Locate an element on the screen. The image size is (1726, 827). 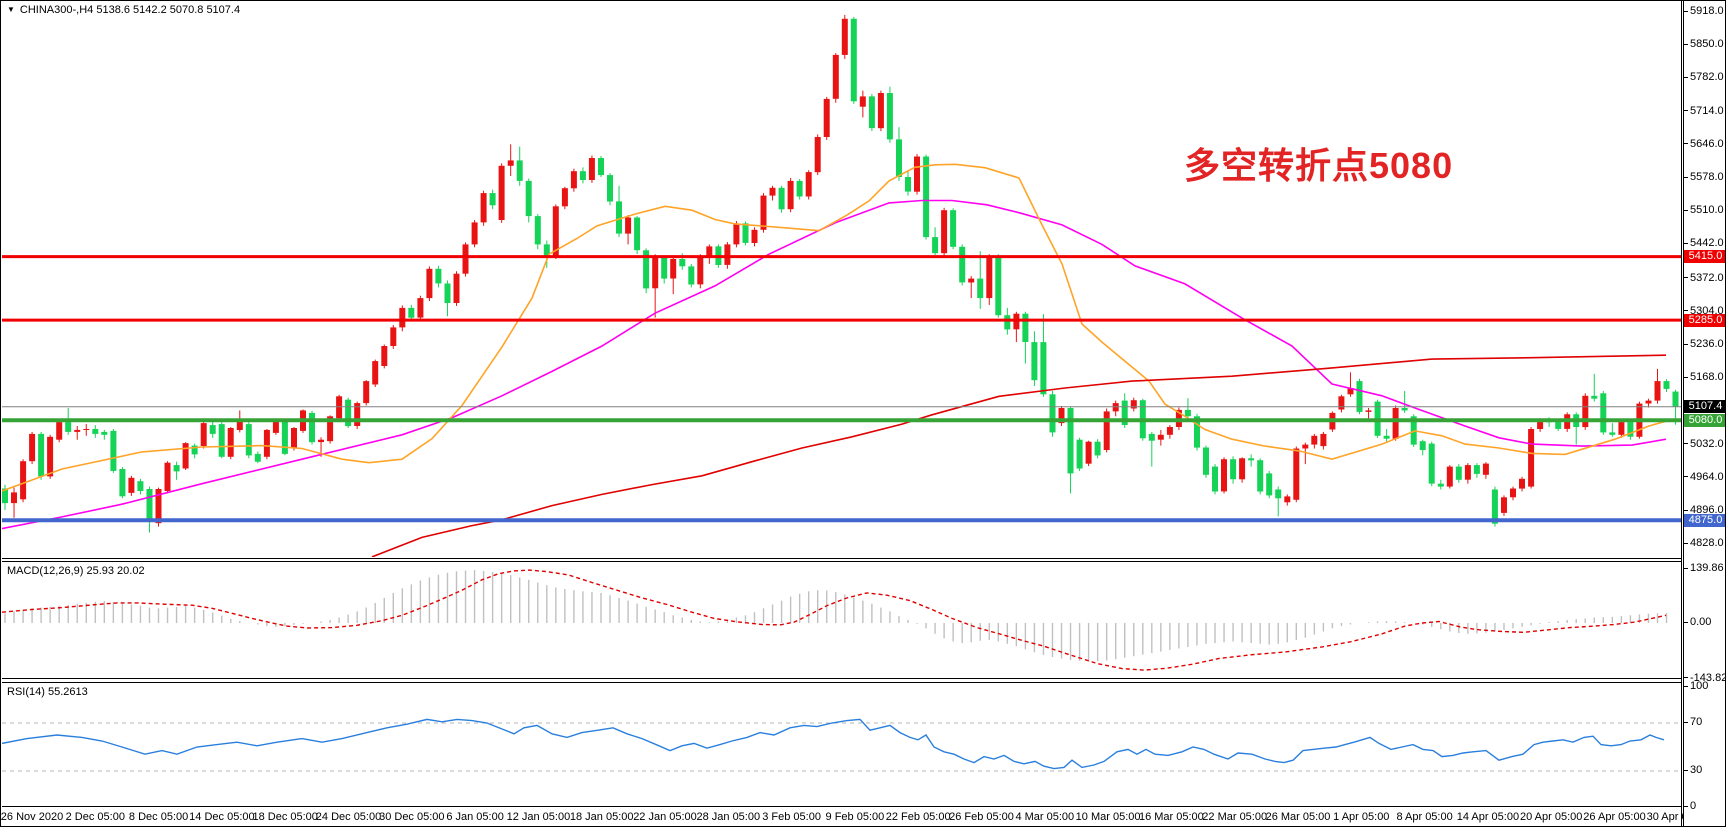
price-label: 5578.0 is located at coordinates (1707, 177).